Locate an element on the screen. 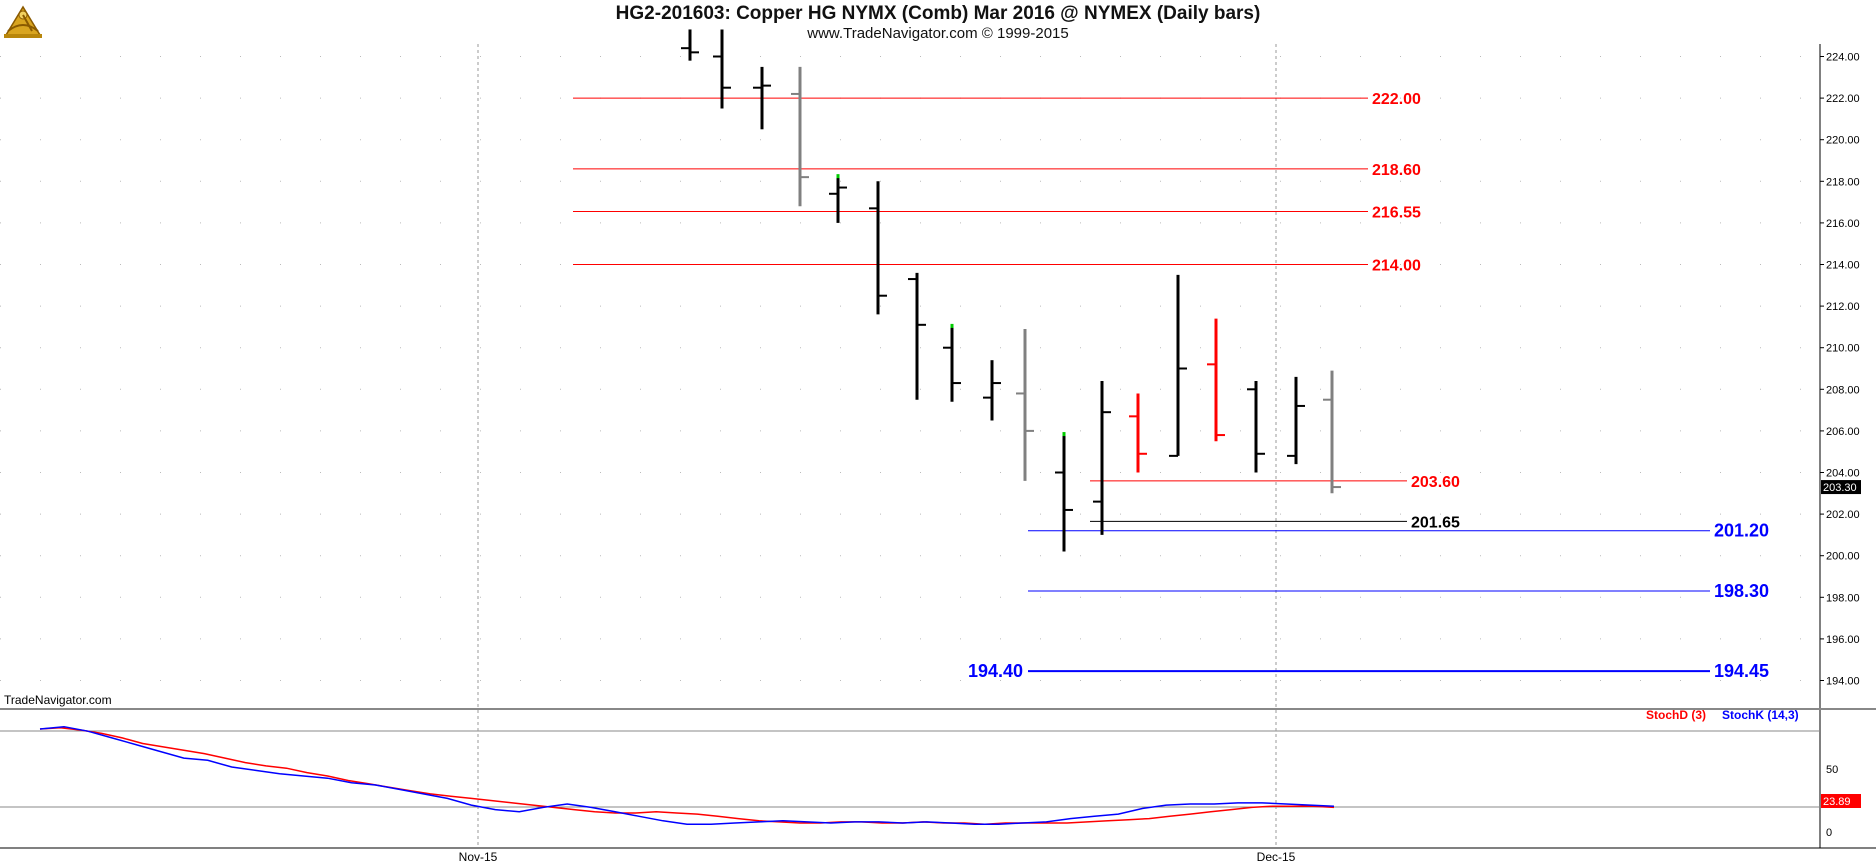 Image resolution: width=1876 pixels, height=863 pixels. y-tick-label: 224.00 is located at coordinates (1843, 58).